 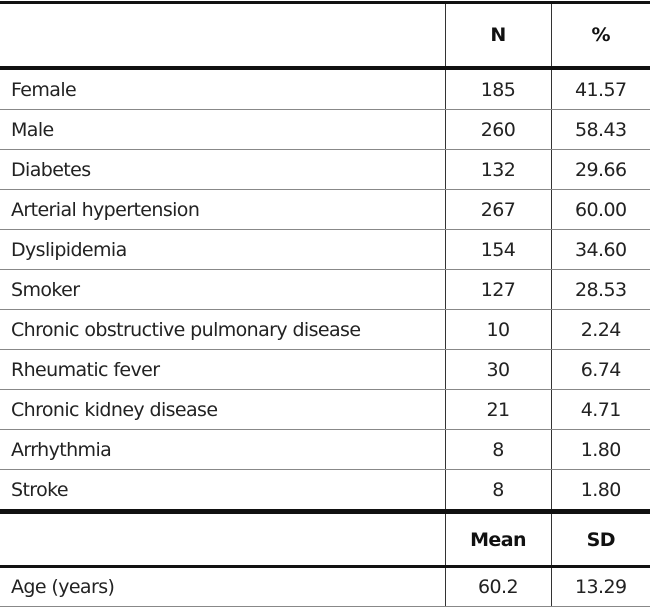 I want to click on header-label, so click(x=222, y=35).